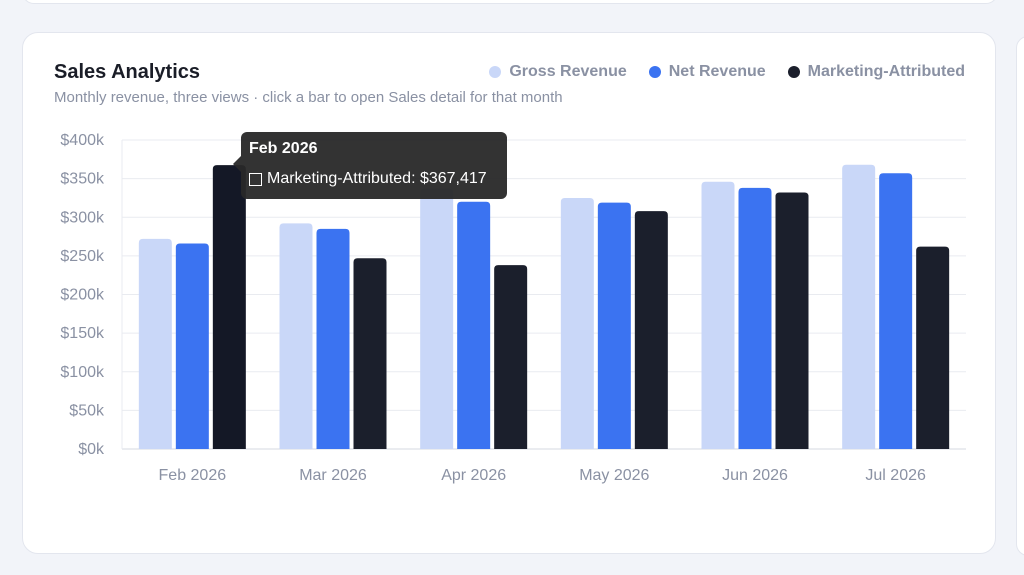  Describe the element at coordinates (755, 318) in the screenshot. I see `bar-net-revenue-jun-2026` at that location.